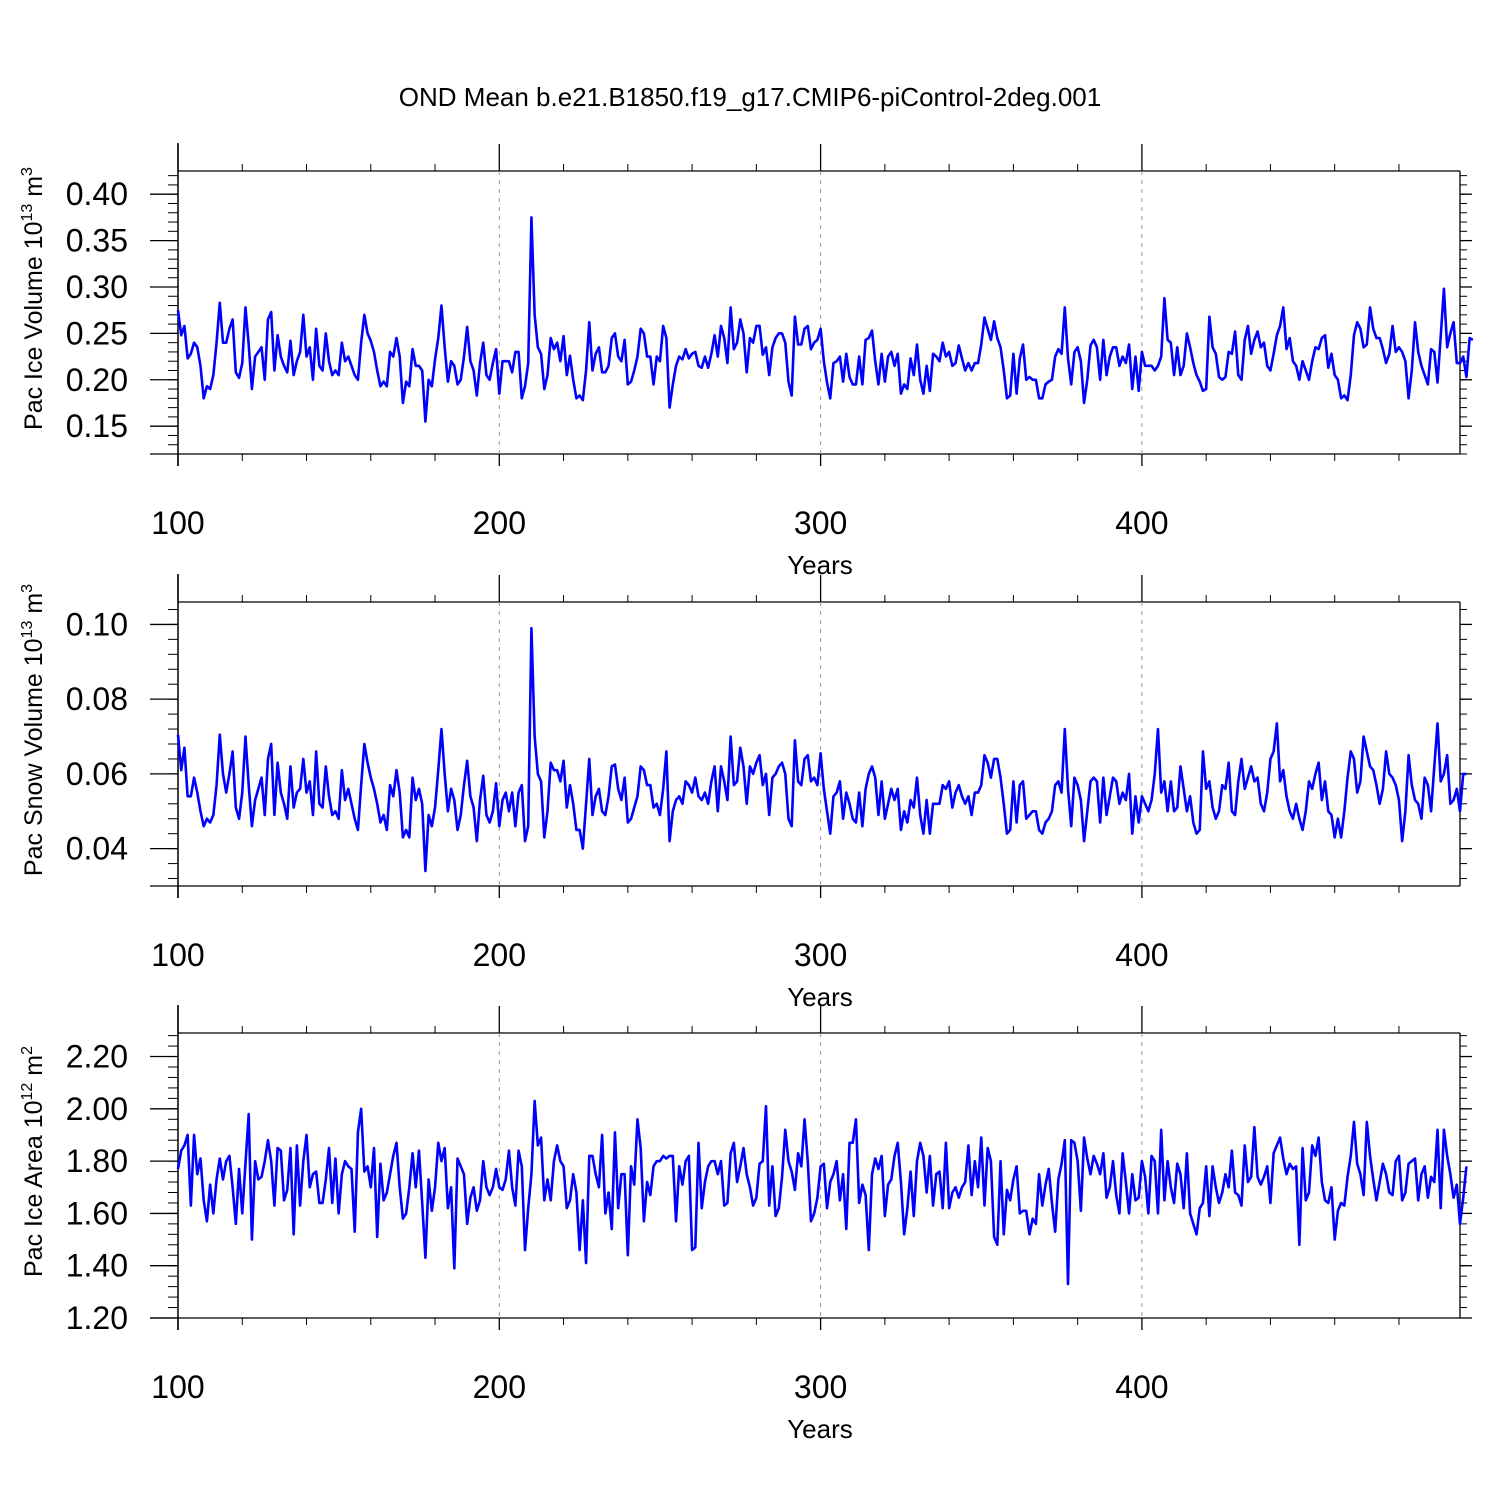  What do you see at coordinates (97, 1213) in the screenshot?
I see `y-tick-label: 1.60` at bounding box center [97, 1213].